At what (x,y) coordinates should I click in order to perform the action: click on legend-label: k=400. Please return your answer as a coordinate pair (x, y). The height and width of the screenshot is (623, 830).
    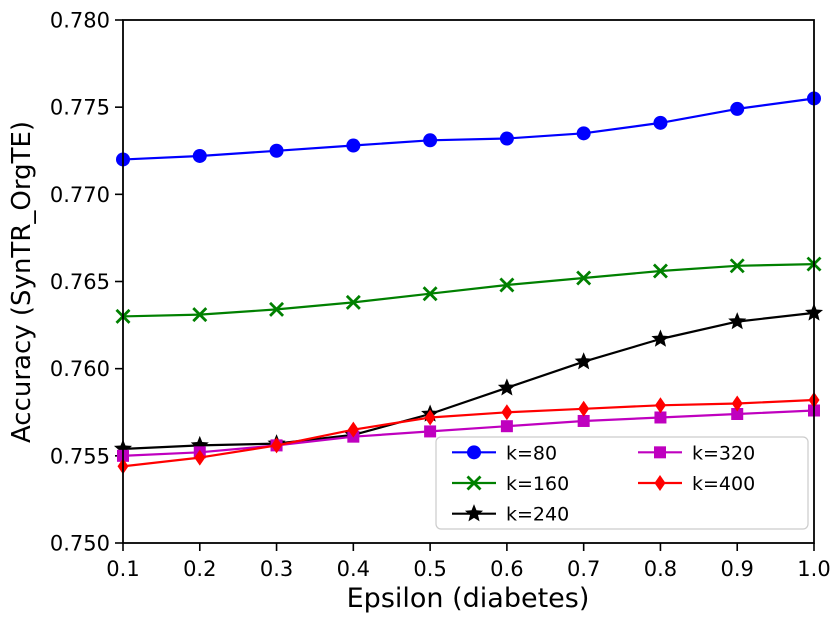
    Looking at the image, I should click on (723, 484).